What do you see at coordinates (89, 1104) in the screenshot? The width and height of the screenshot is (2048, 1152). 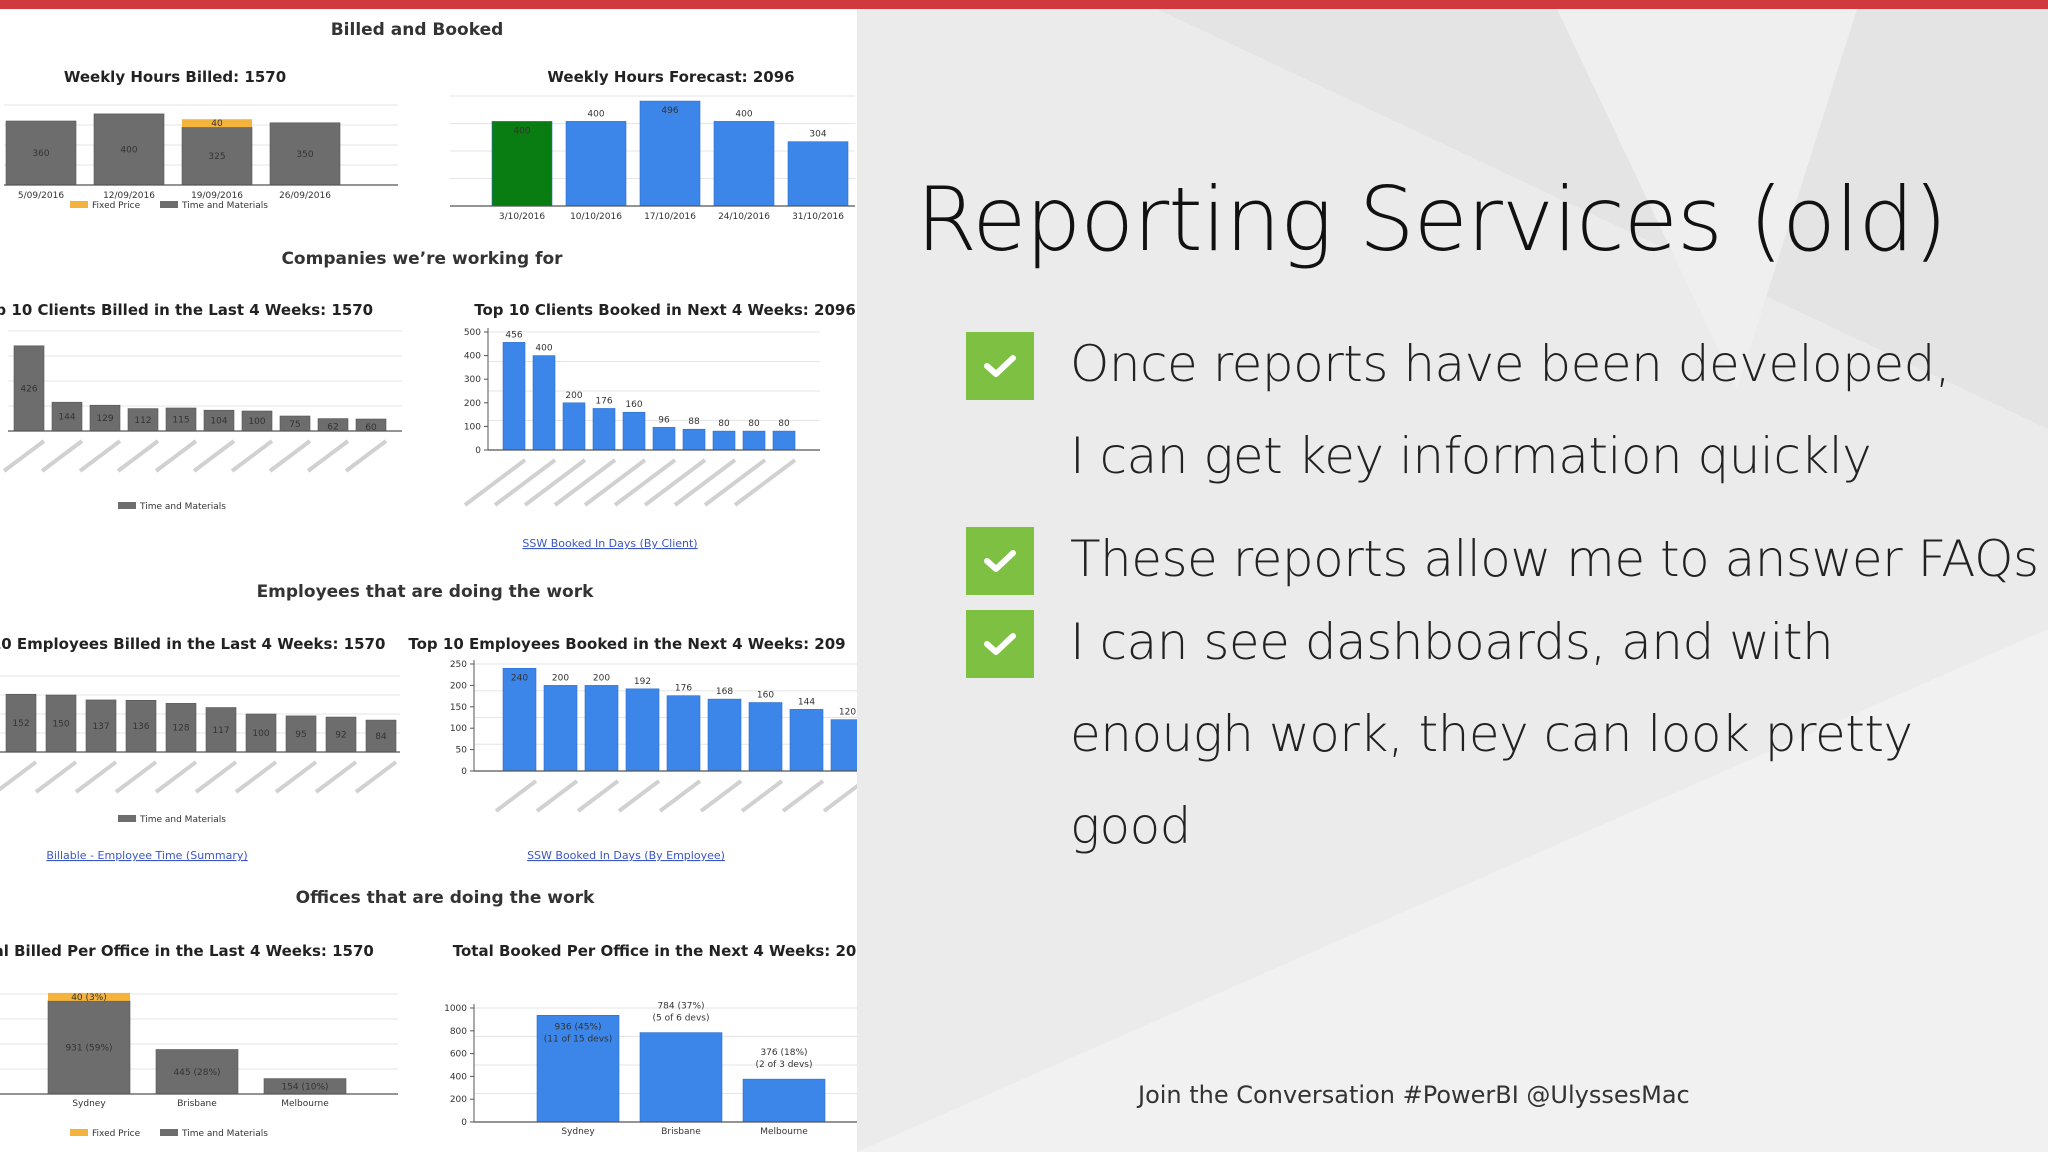 I see `category-label: Sydney` at bounding box center [89, 1104].